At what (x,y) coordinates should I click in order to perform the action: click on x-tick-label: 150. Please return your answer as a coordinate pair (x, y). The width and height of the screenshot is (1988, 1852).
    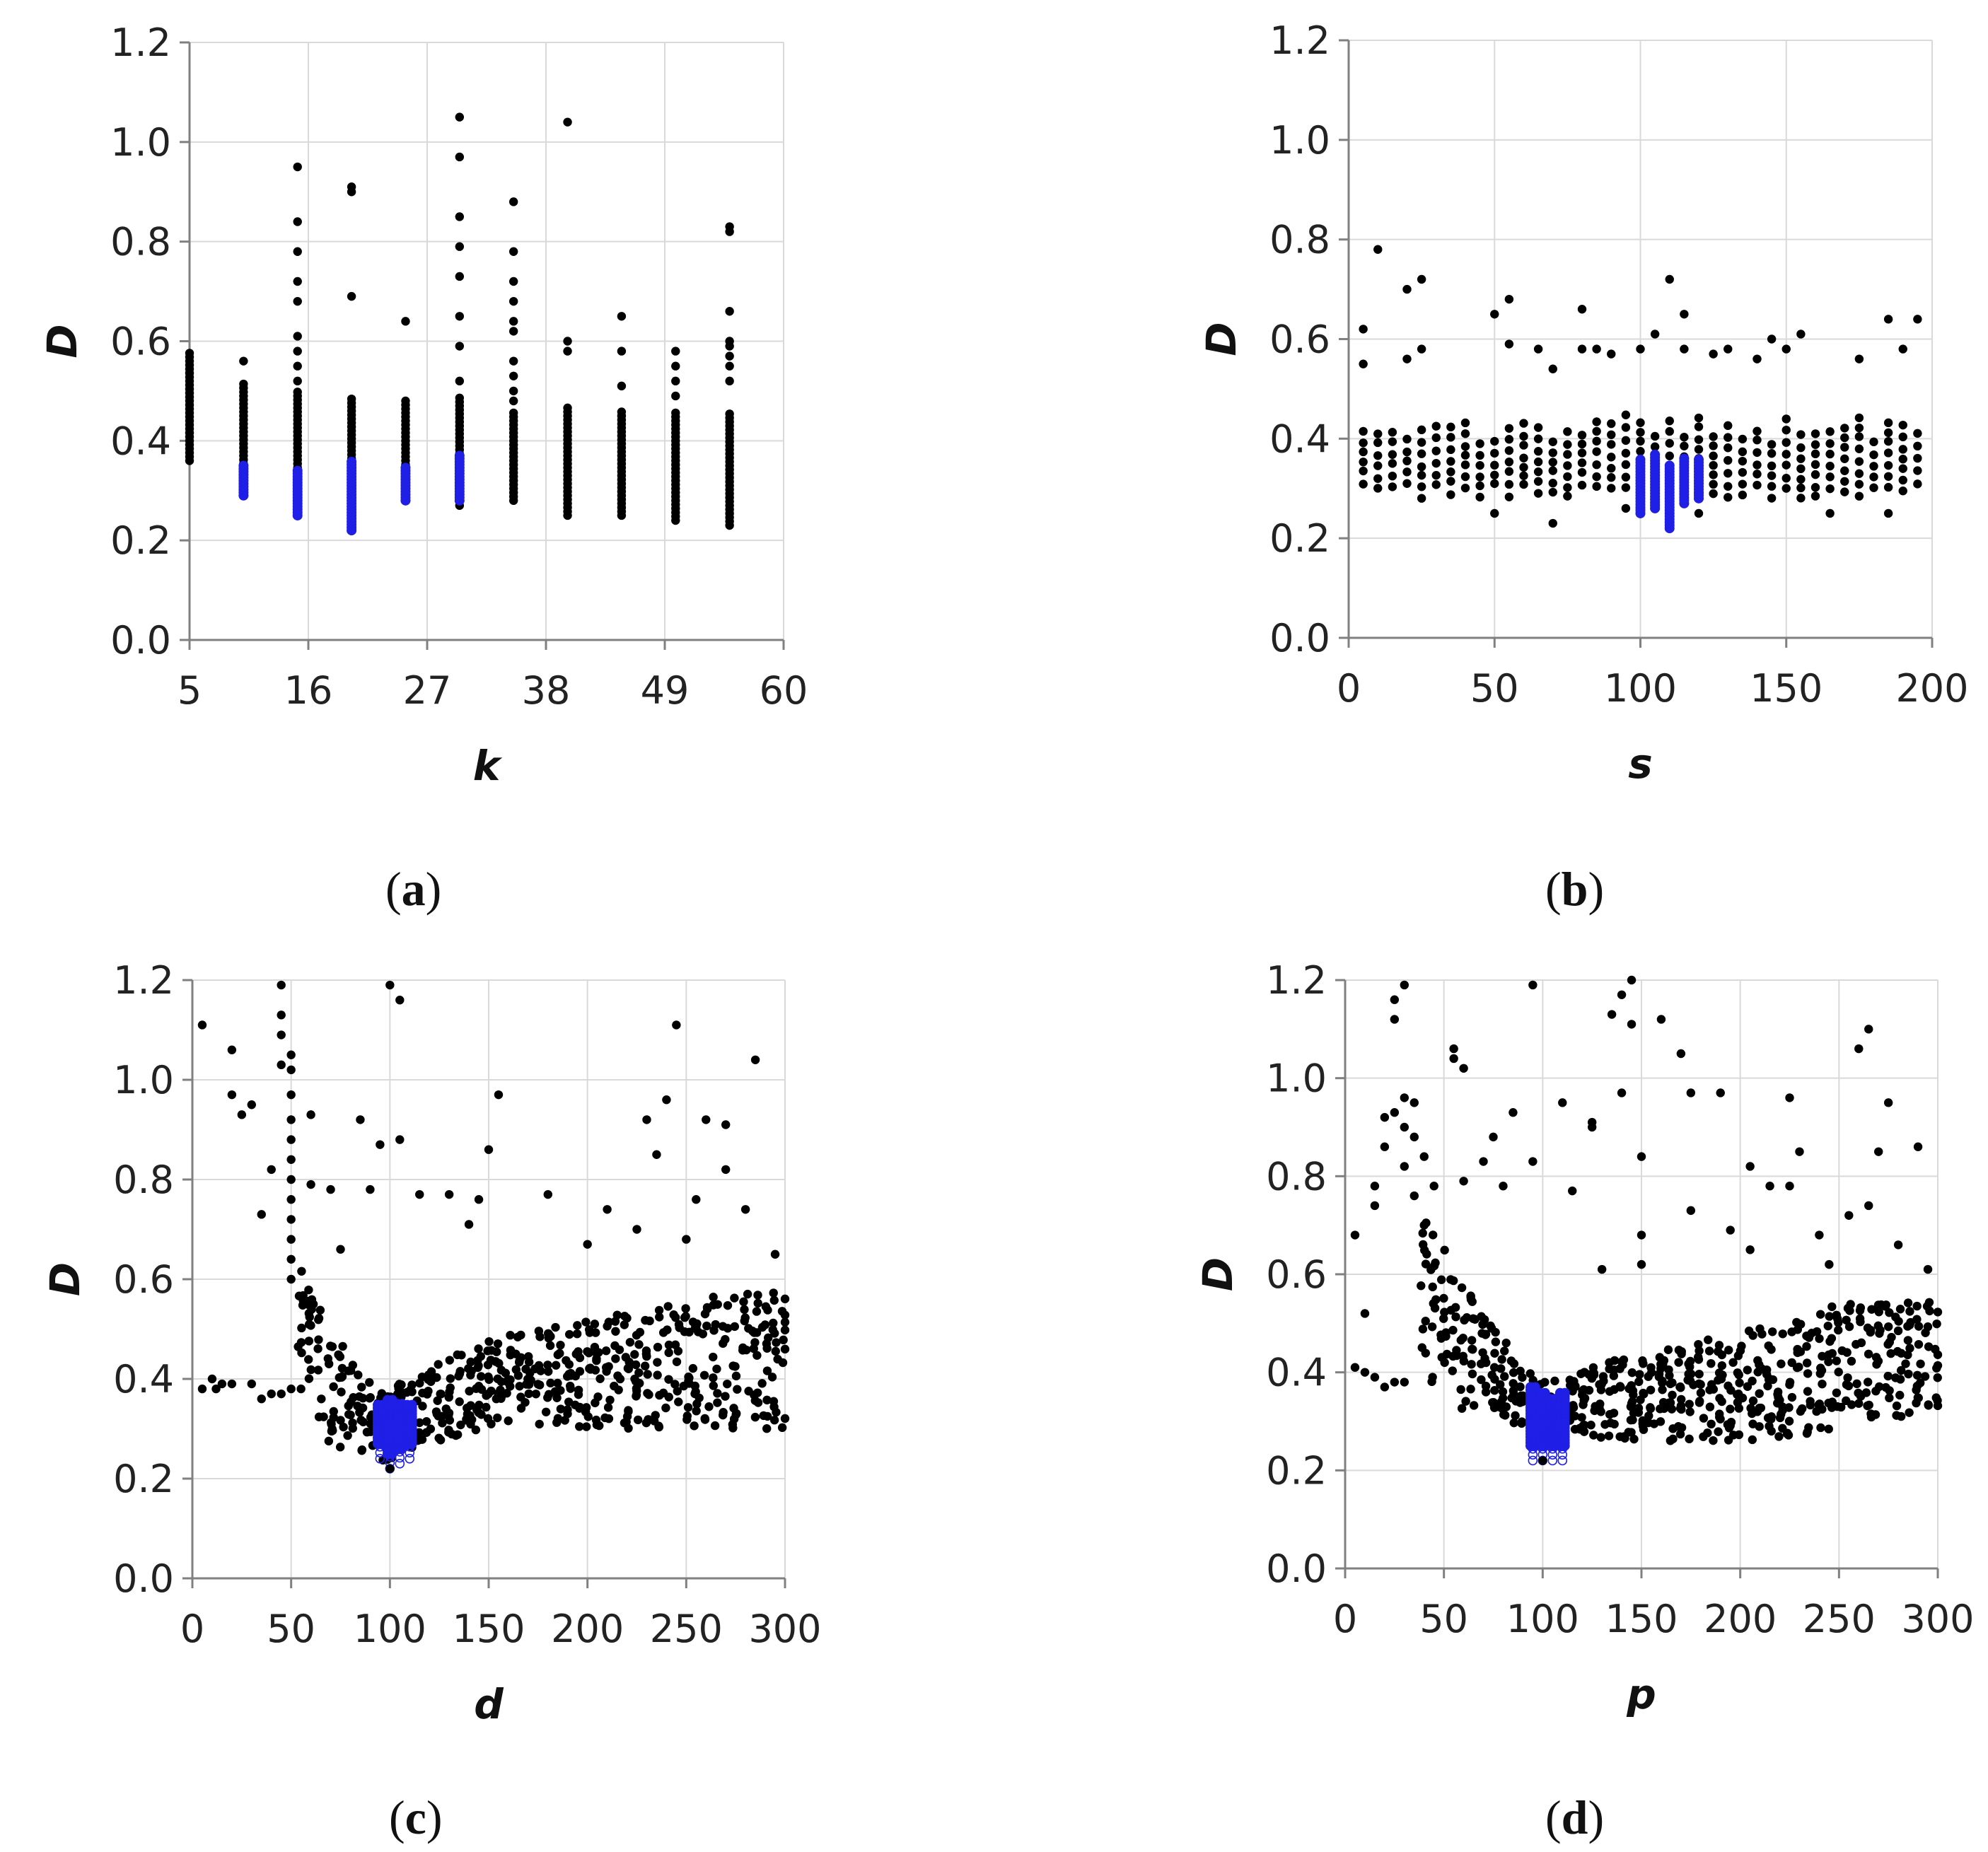
    Looking at the image, I should click on (1641, 1619).